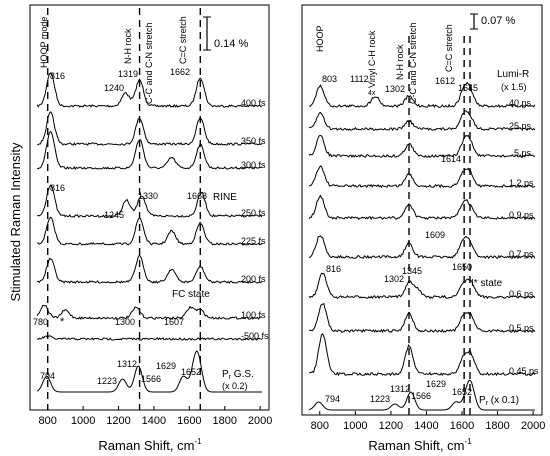  I want to click on right-label-05ps: 0.5 ps, so click(521, 328).